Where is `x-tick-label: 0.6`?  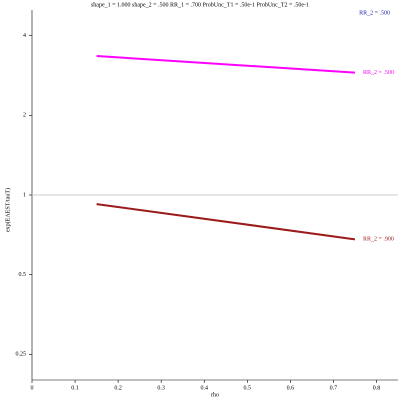
x-tick-label: 0.6 is located at coordinates (291, 388).